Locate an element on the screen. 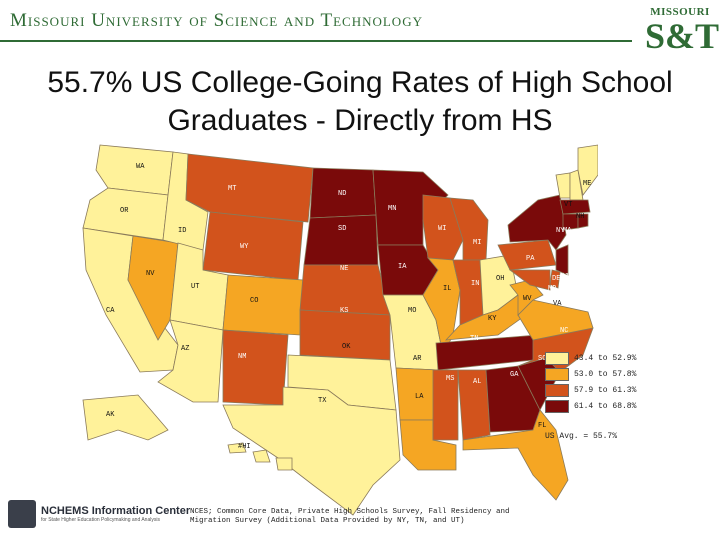 The height and width of the screenshot is (540, 720). state-az is located at coordinates (190, 361).